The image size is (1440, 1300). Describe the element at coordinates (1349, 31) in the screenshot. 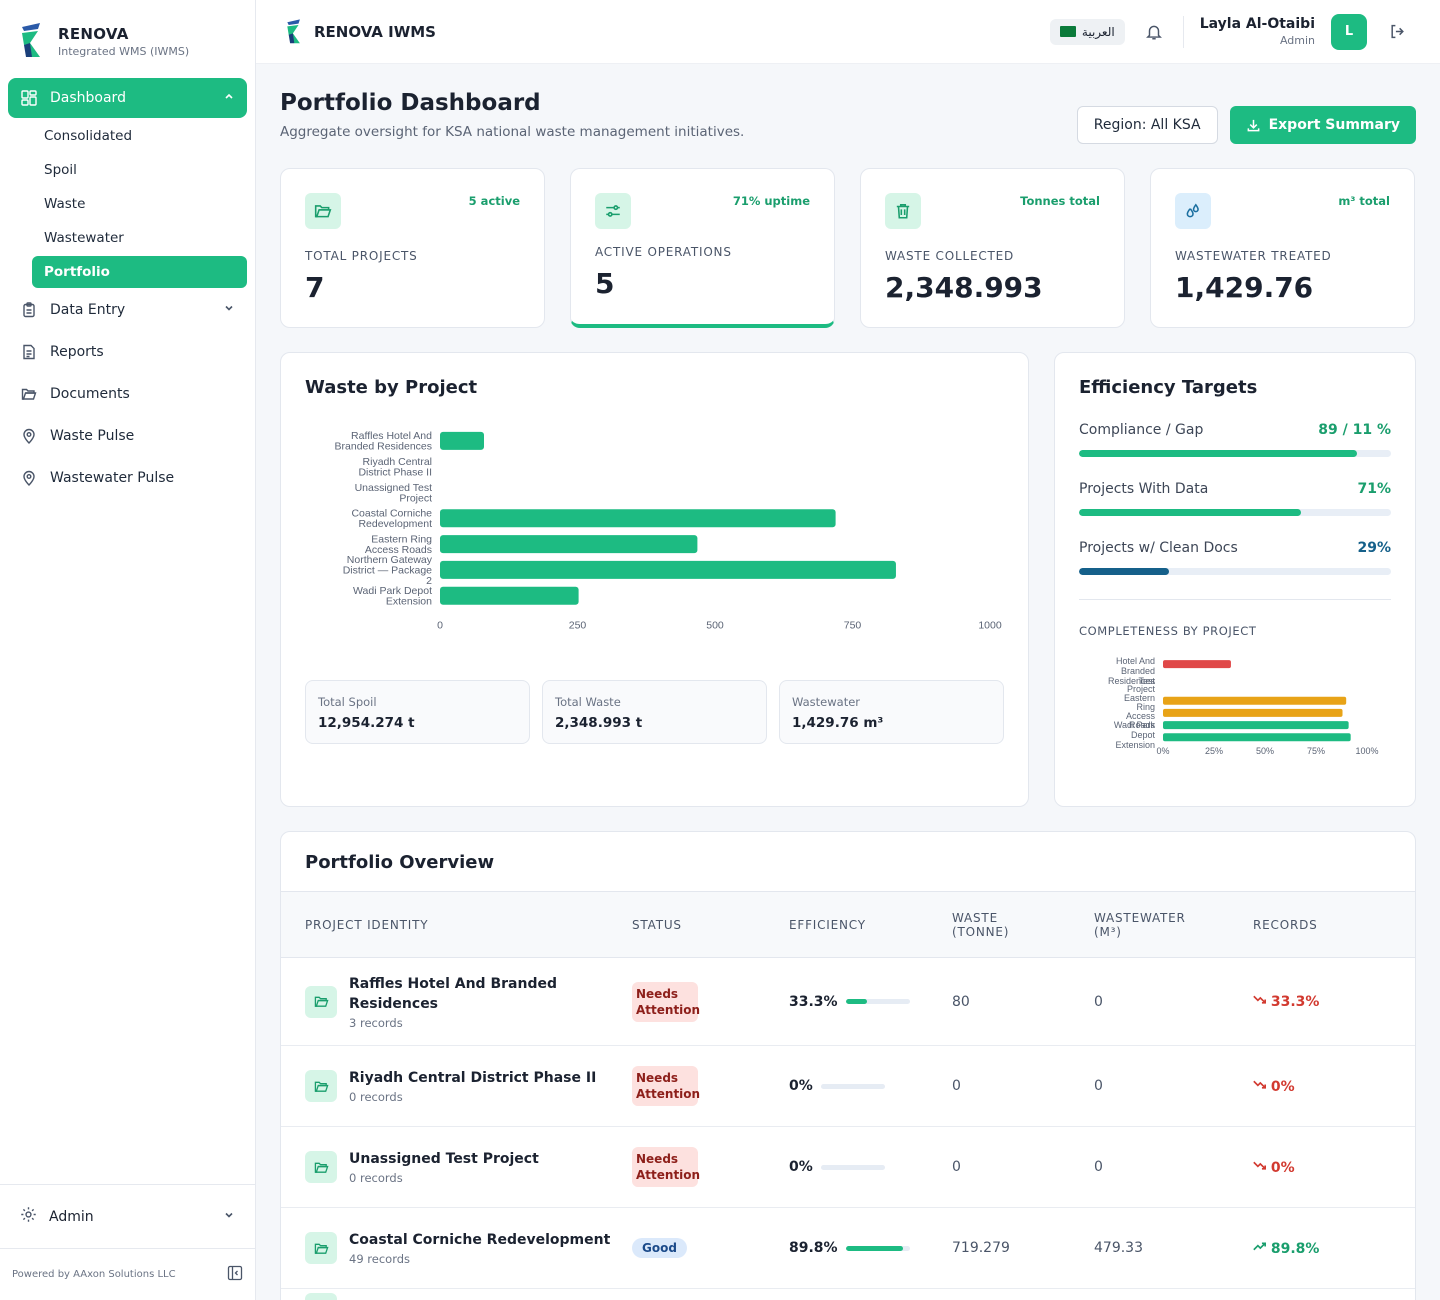

I see `avatar: L` at that location.